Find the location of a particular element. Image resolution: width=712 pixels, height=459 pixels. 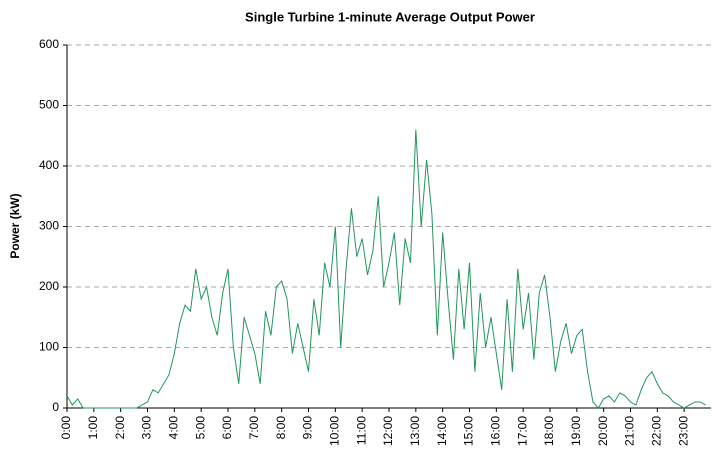

x-tick-label: 13:00 is located at coordinates (415, 431).